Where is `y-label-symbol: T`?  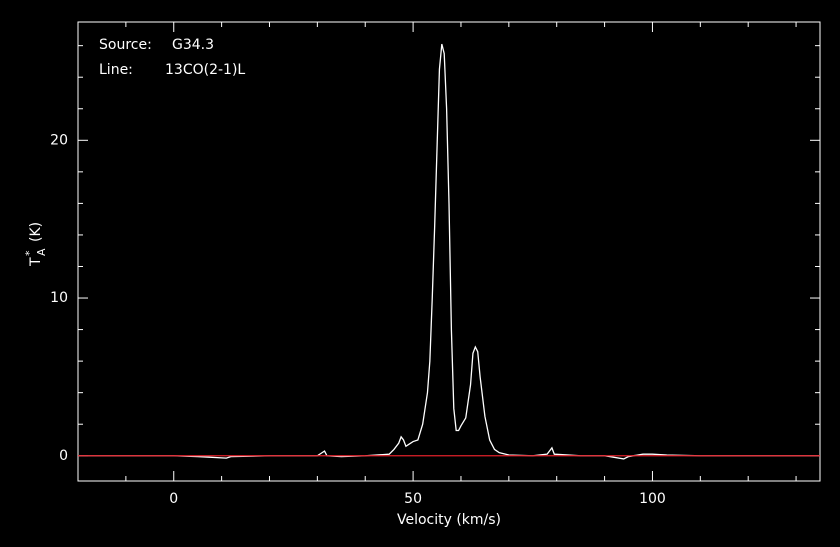 y-label-symbol: T is located at coordinates (36, 262).